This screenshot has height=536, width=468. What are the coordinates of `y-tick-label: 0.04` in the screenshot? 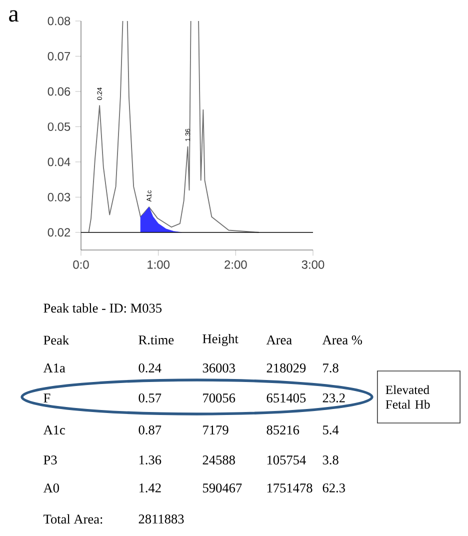 It's located at (59, 162).